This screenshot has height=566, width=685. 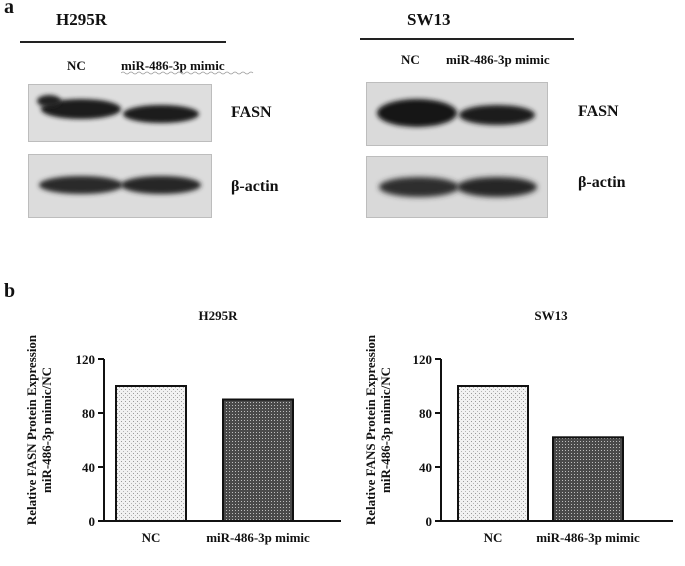 What do you see at coordinates (598, 111) in the screenshot?
I see `blot-sw13-protein-fasn: FASN` at bounding box center [598, 111].